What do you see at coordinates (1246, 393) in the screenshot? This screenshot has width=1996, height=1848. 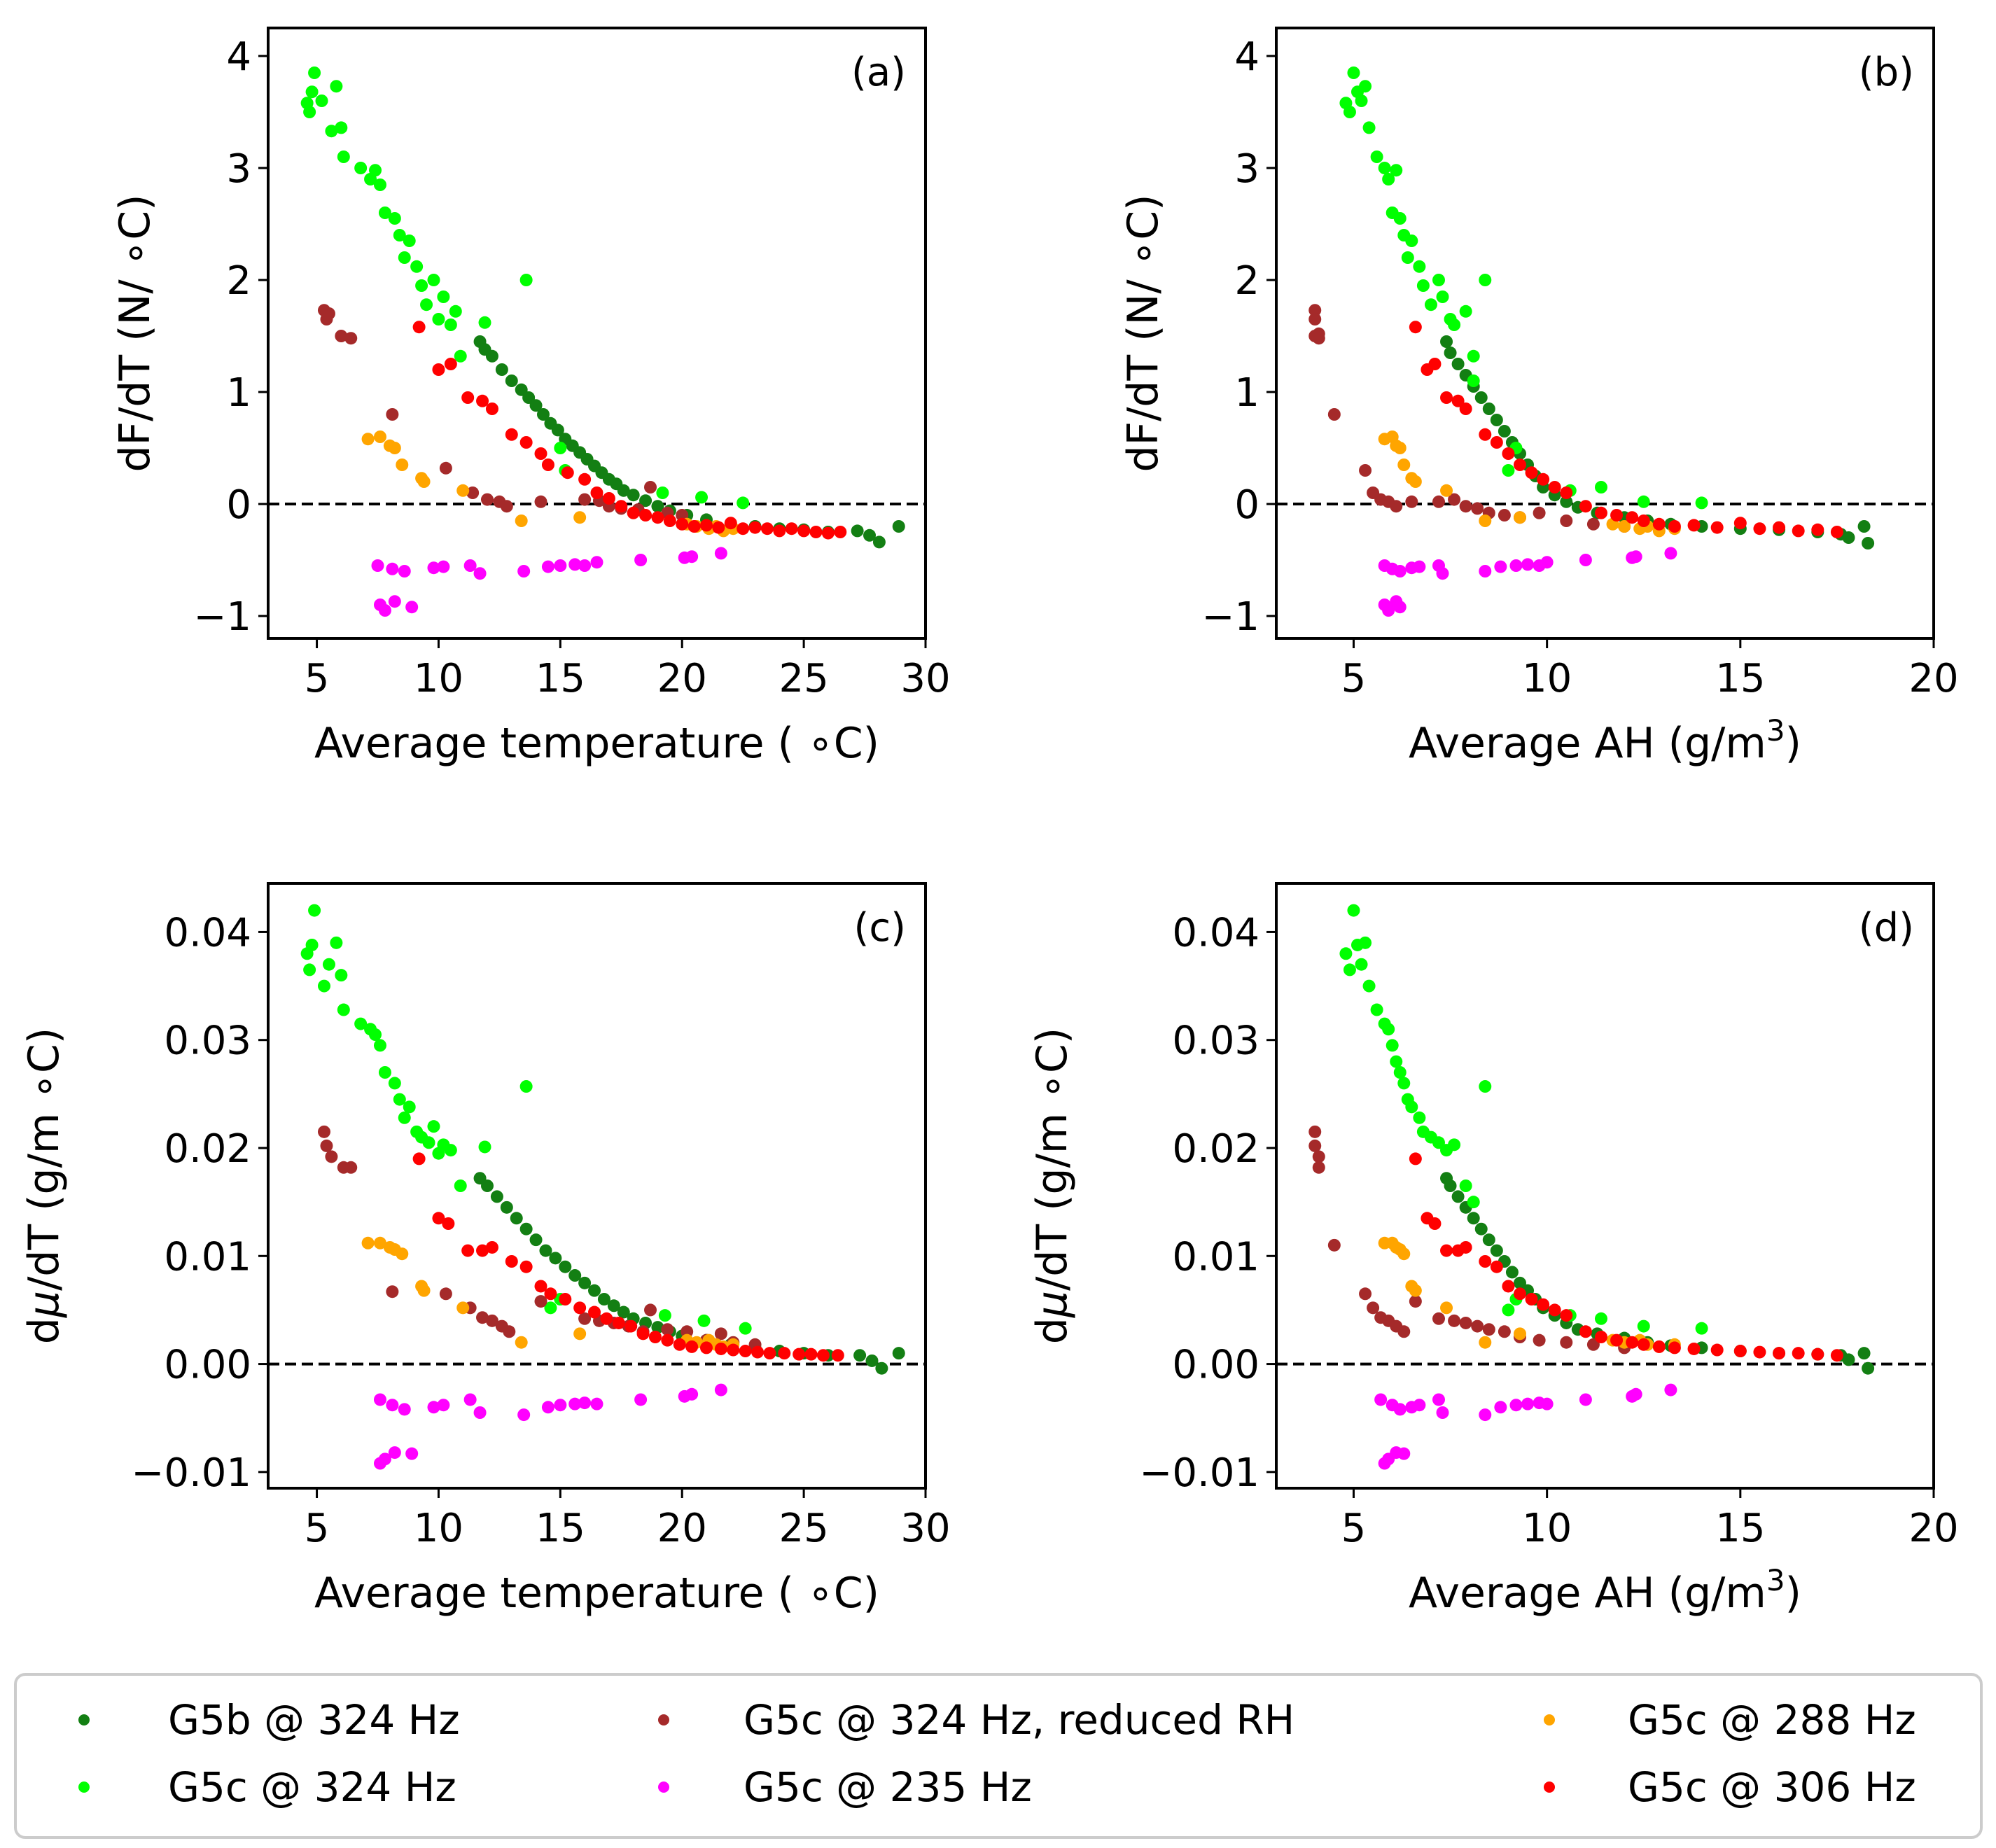 I see `y-tick-label: 1` at bounding box center [1246, 393].